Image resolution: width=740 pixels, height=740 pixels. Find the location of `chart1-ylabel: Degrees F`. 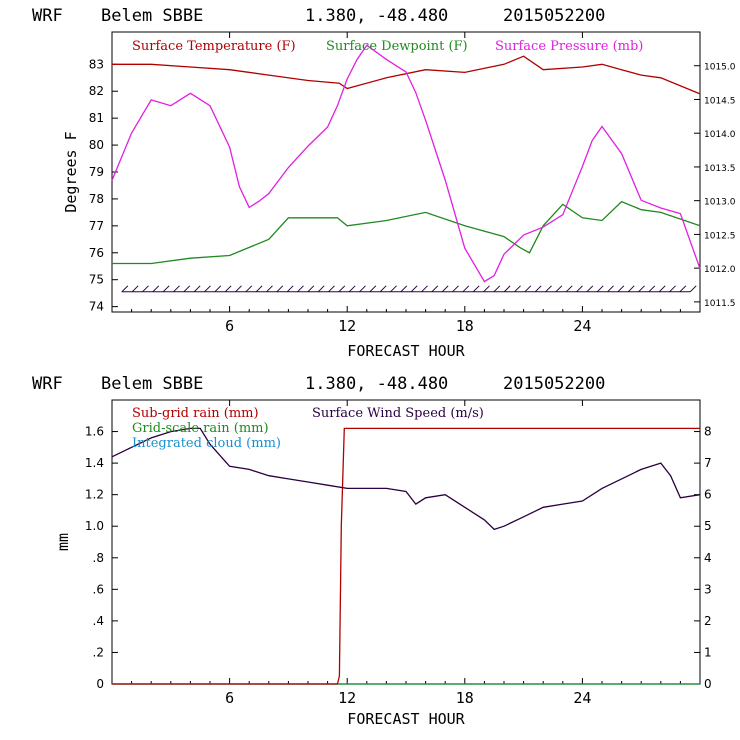

chart1-ylabel: Degrees F is located at coordinates (71, 171).